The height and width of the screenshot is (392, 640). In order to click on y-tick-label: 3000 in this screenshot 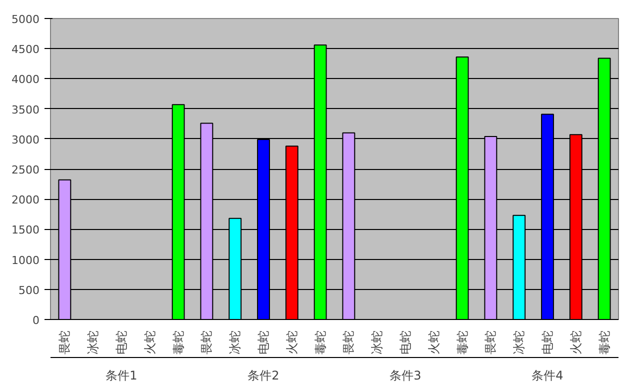, I will do `click(26, 139)`.